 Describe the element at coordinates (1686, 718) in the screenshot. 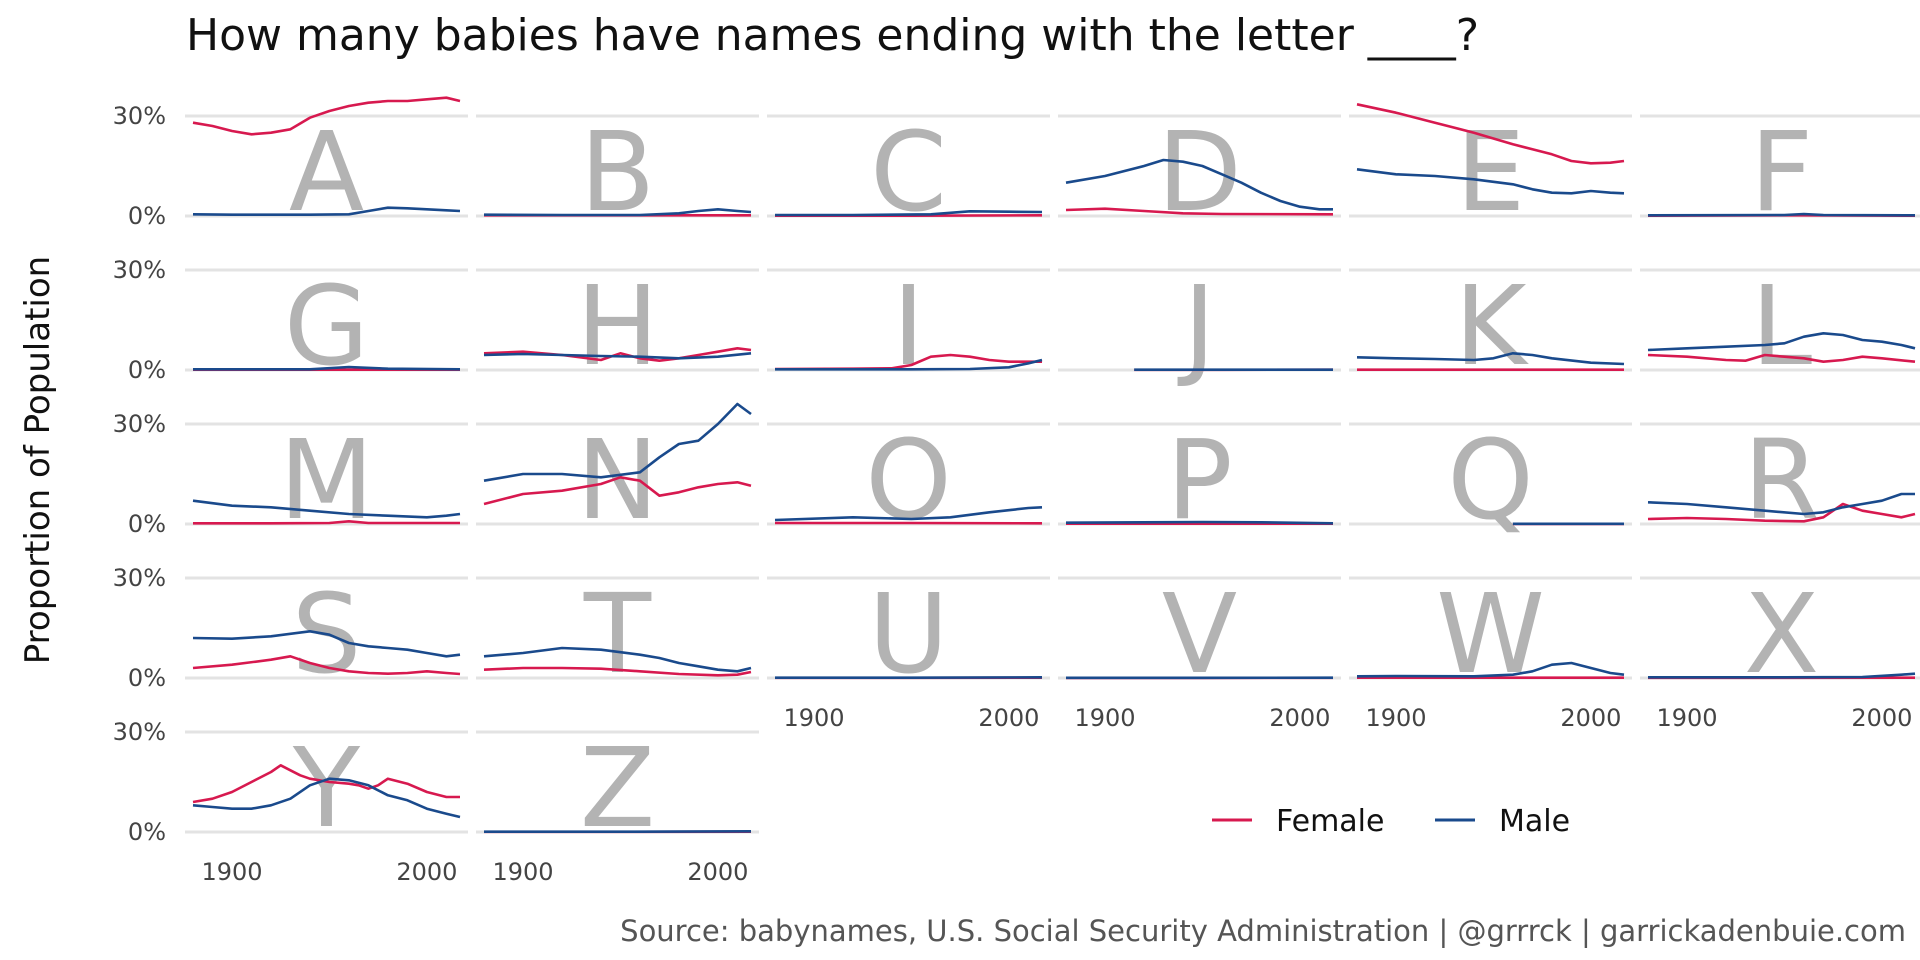

I see `xtick-label-x-0: 1900` at that location.